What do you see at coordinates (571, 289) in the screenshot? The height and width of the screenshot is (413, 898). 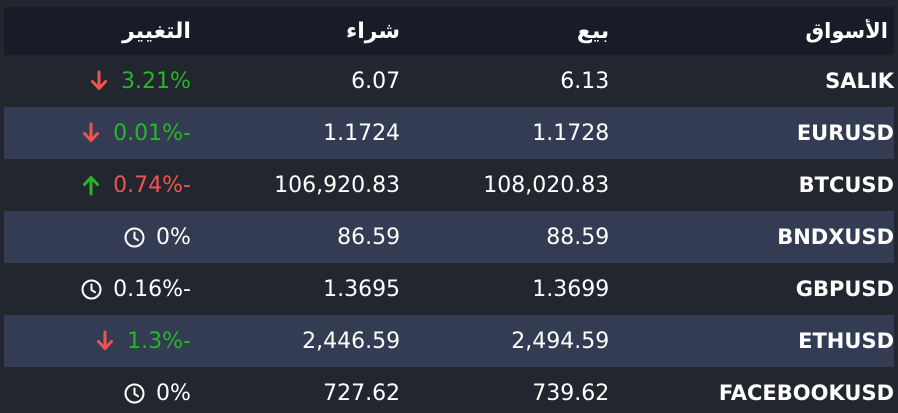 I see `sell-price: 1.3699` at bounding box center [571, 289].